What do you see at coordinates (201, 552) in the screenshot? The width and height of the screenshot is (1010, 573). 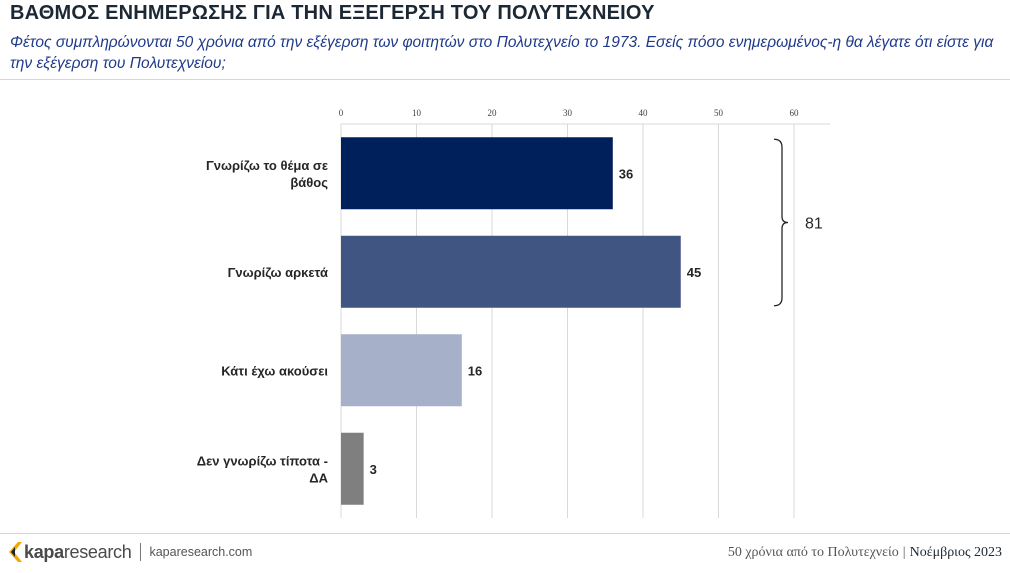 I see `footer-website-link: kaparesearch.com` at bounding box center [201, 552].